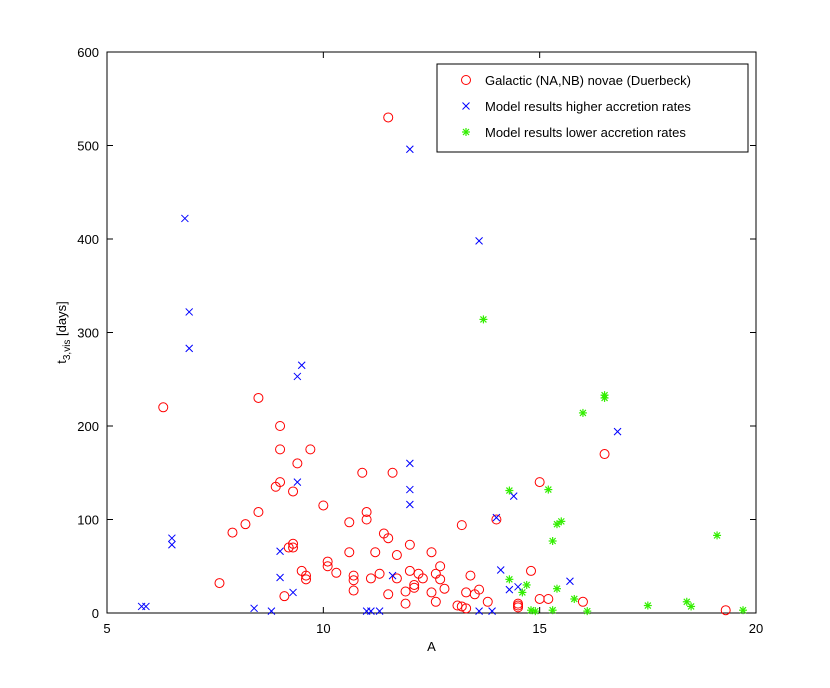 Image resolution: width=830 pixels, height=688 pixels. Describe the element at coordinates (431, 646) in the screenshot. I see `x-axis-title: A` at that location.